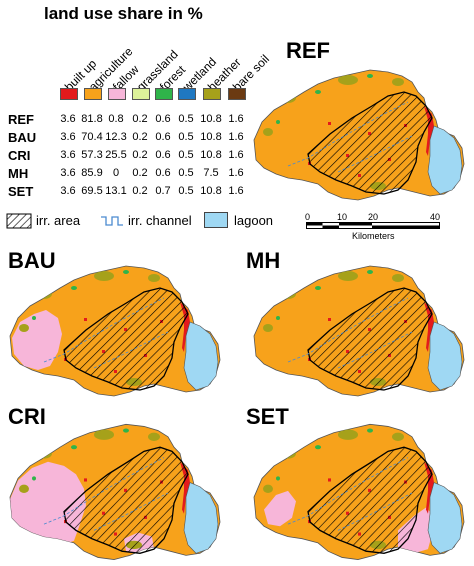 The image size is (474, 566). Describe the element at coordinates (342, 217) in the screenshot. I see `scale-tick-10: 10` at that location.